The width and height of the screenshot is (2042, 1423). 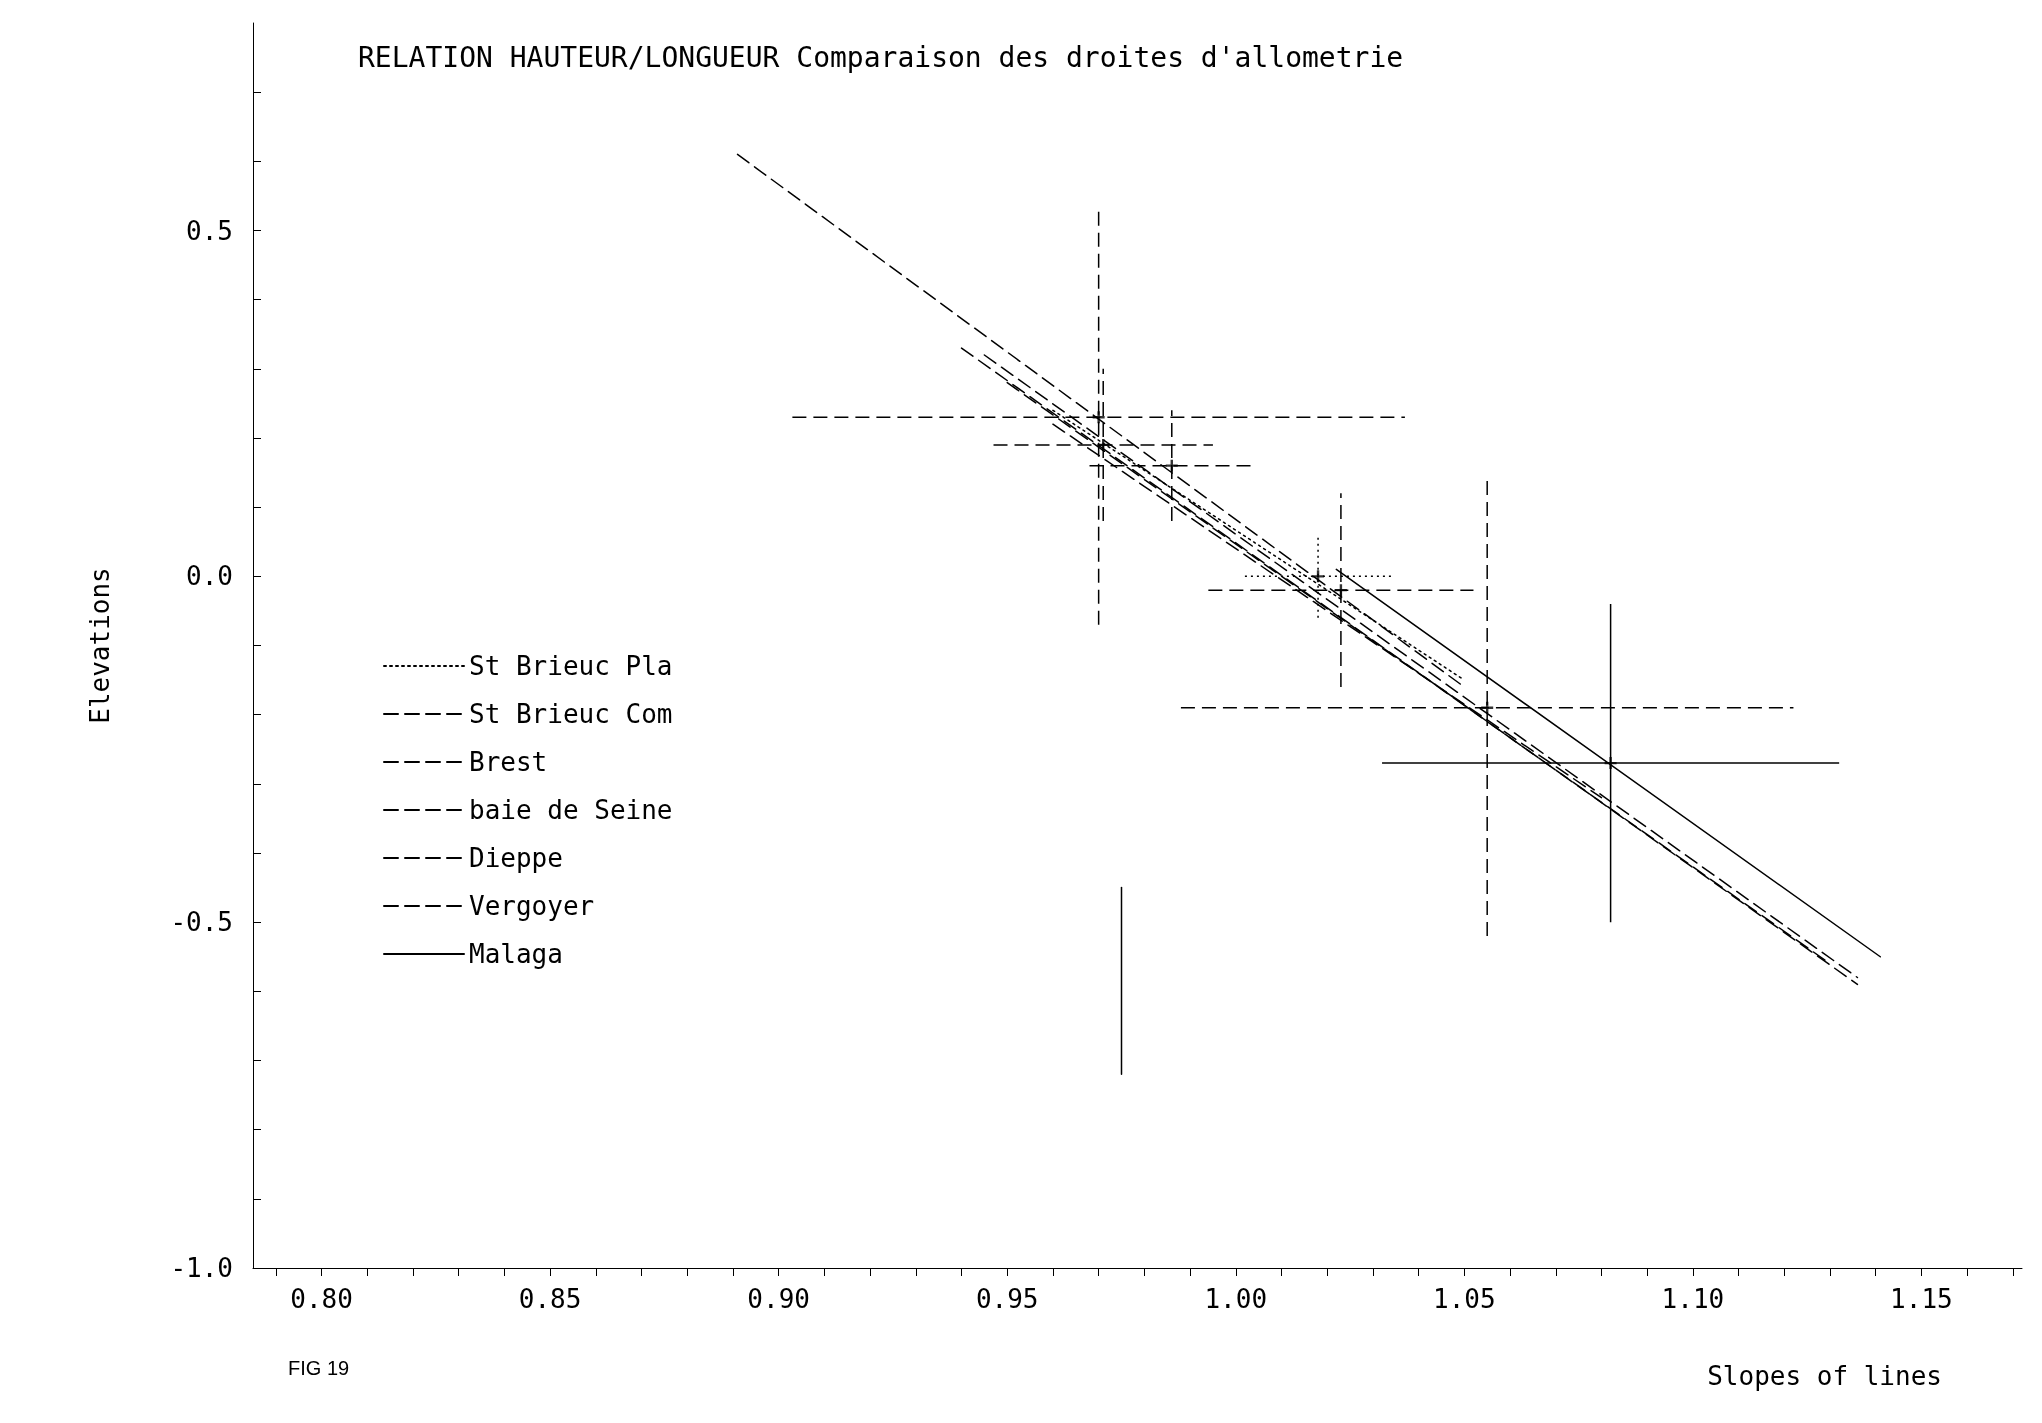 I want to click on x-tick-label: 0.85, so click(x=550, y=1299).